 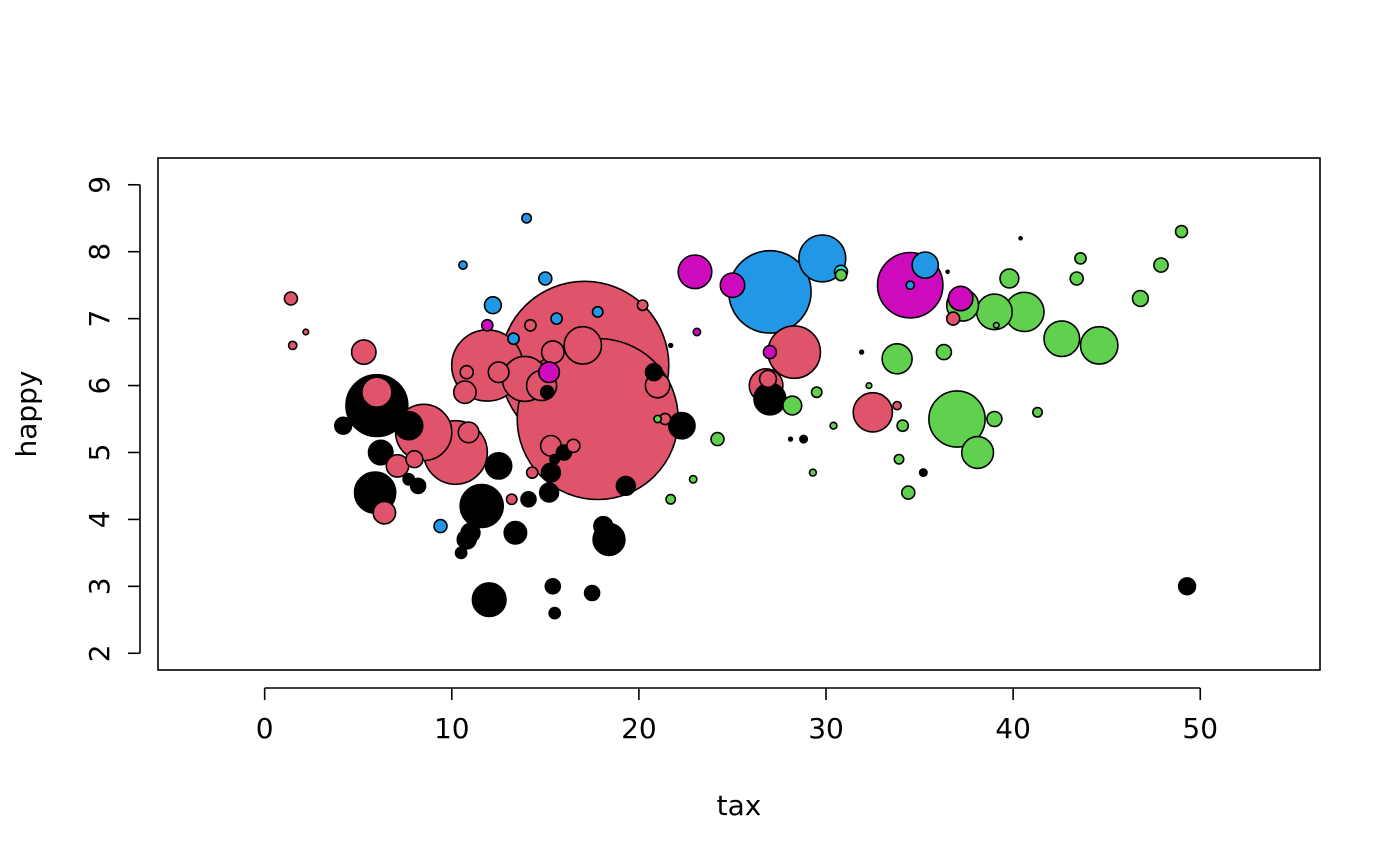 What do you see at coordinates (99, 586) in the screenshot?
I see `y-tick-label: 3` at bounding box center [99, 586].